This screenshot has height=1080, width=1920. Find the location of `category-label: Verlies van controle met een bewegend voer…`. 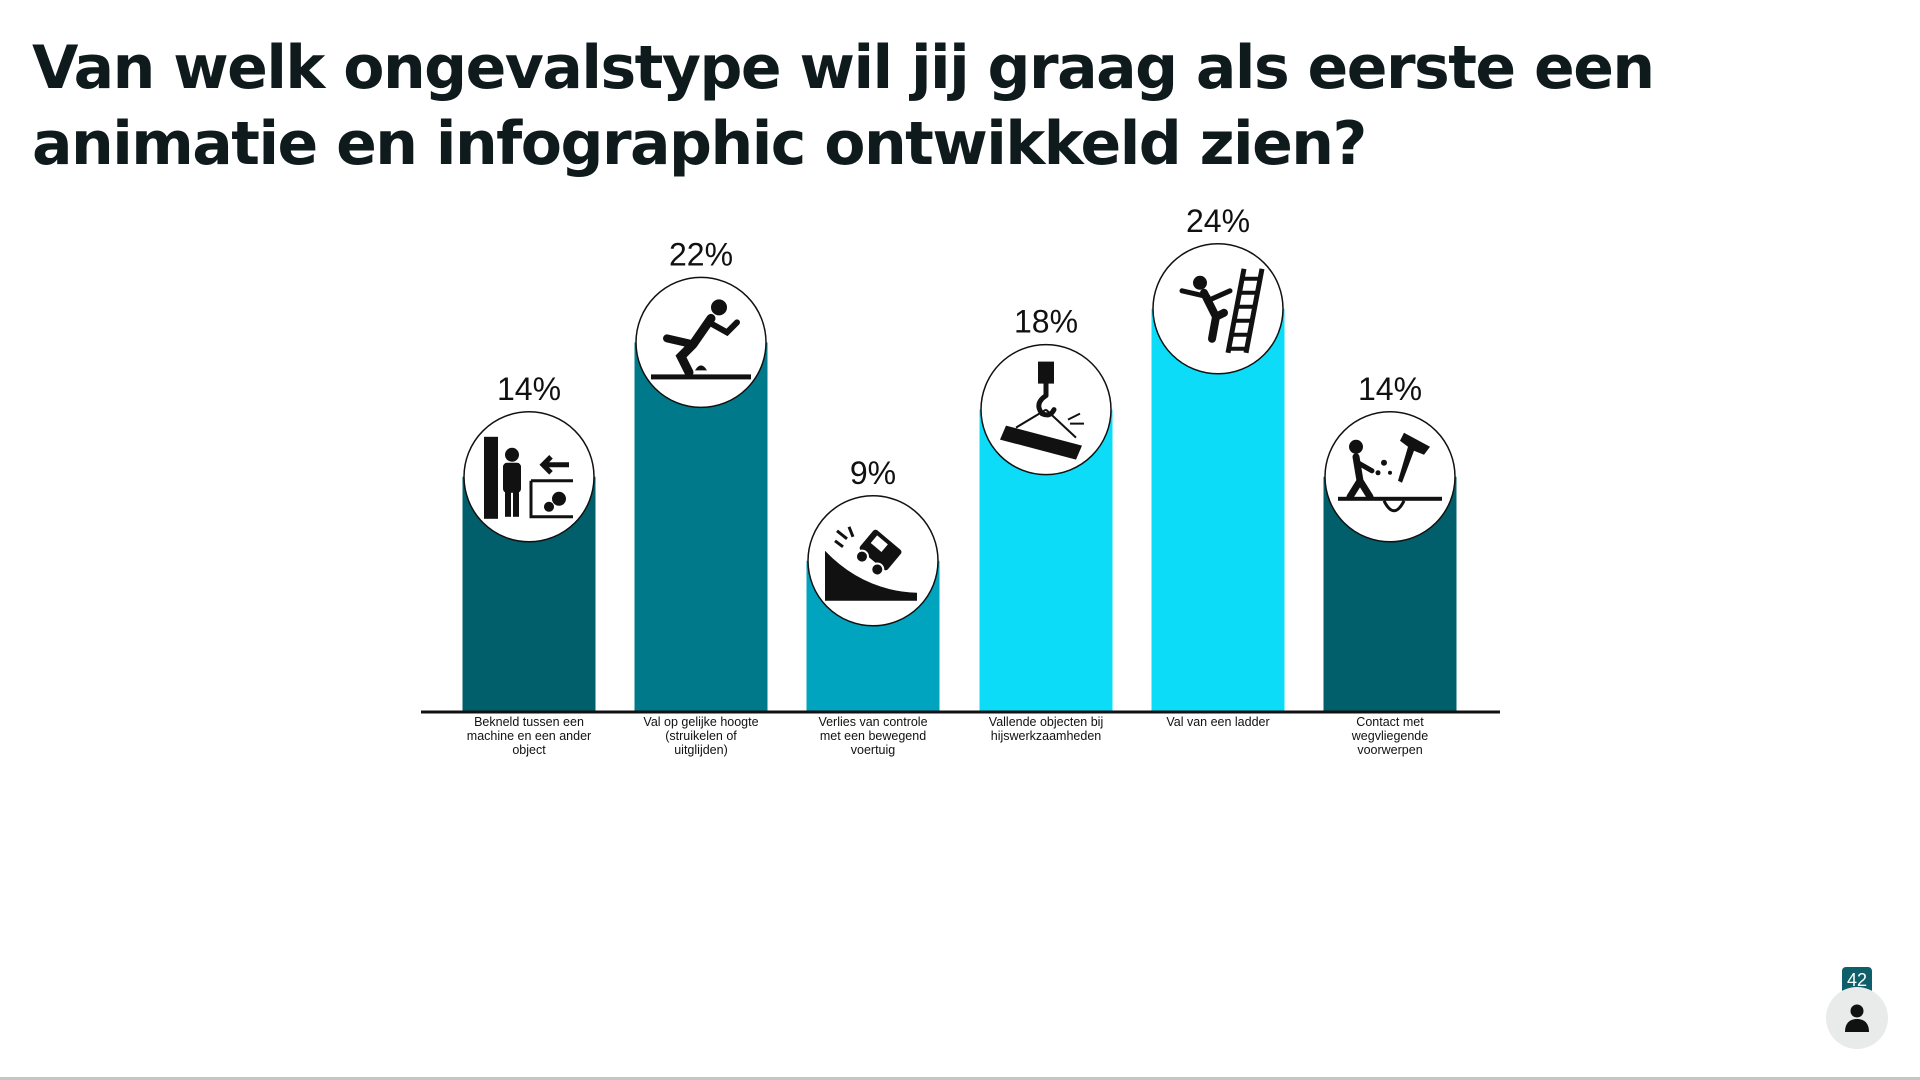

category-label: Verlies van controle met een bewegend voer… is located at coordinates (872, 736).